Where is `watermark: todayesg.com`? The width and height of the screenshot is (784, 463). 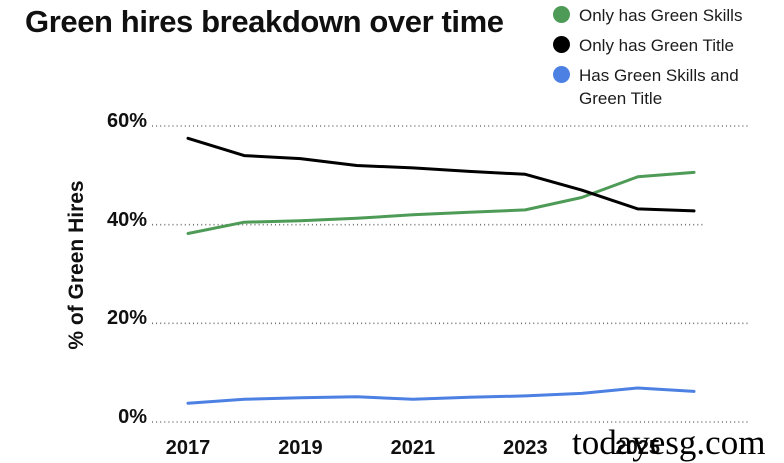
watermark: todayesg.com is located at coordinates (669, 442).